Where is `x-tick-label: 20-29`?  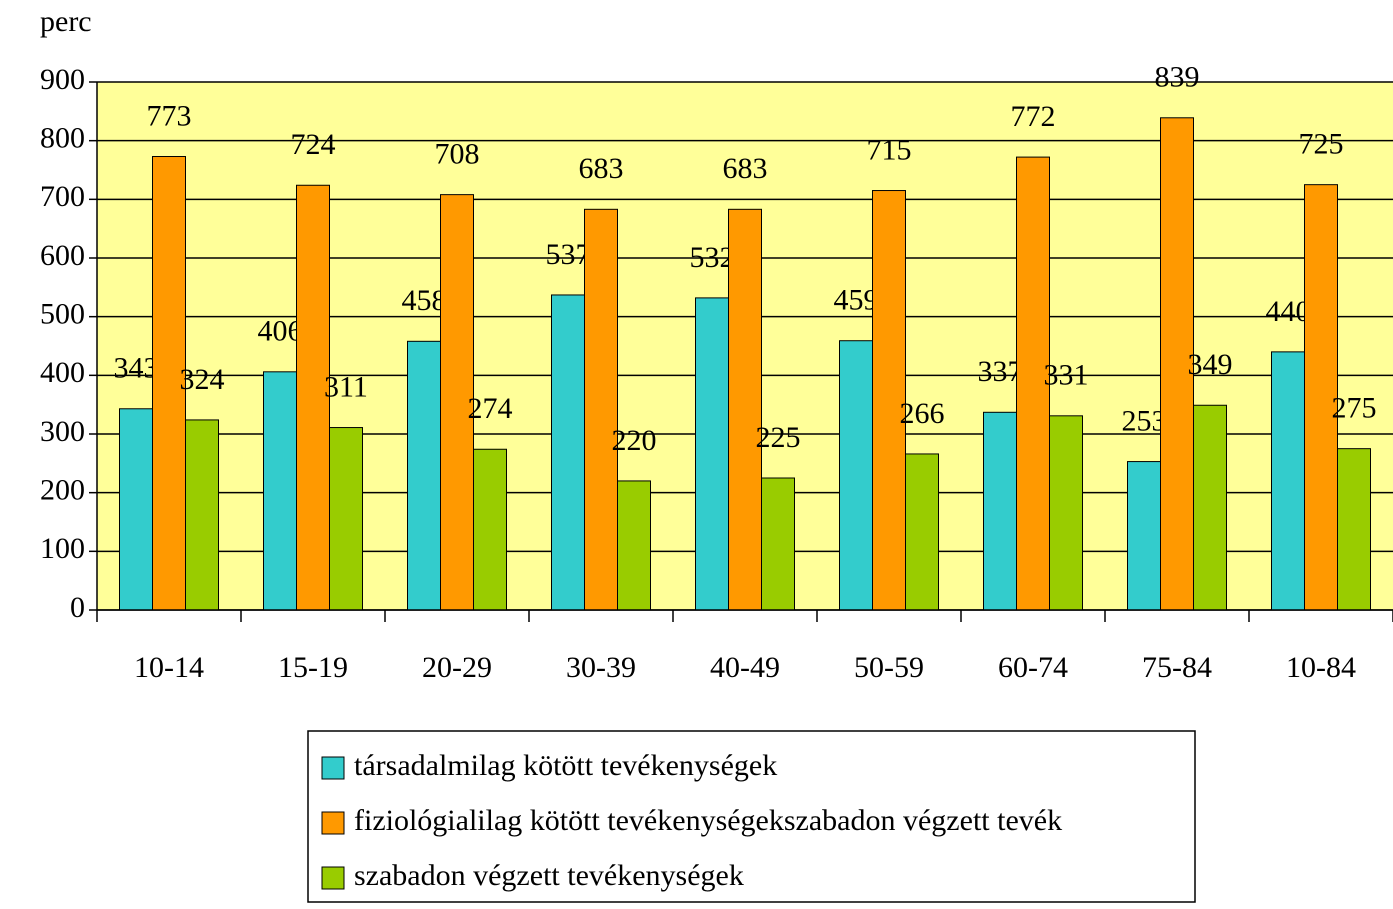
x-tick-label: 20-29 is located at coordinates (457, 667).